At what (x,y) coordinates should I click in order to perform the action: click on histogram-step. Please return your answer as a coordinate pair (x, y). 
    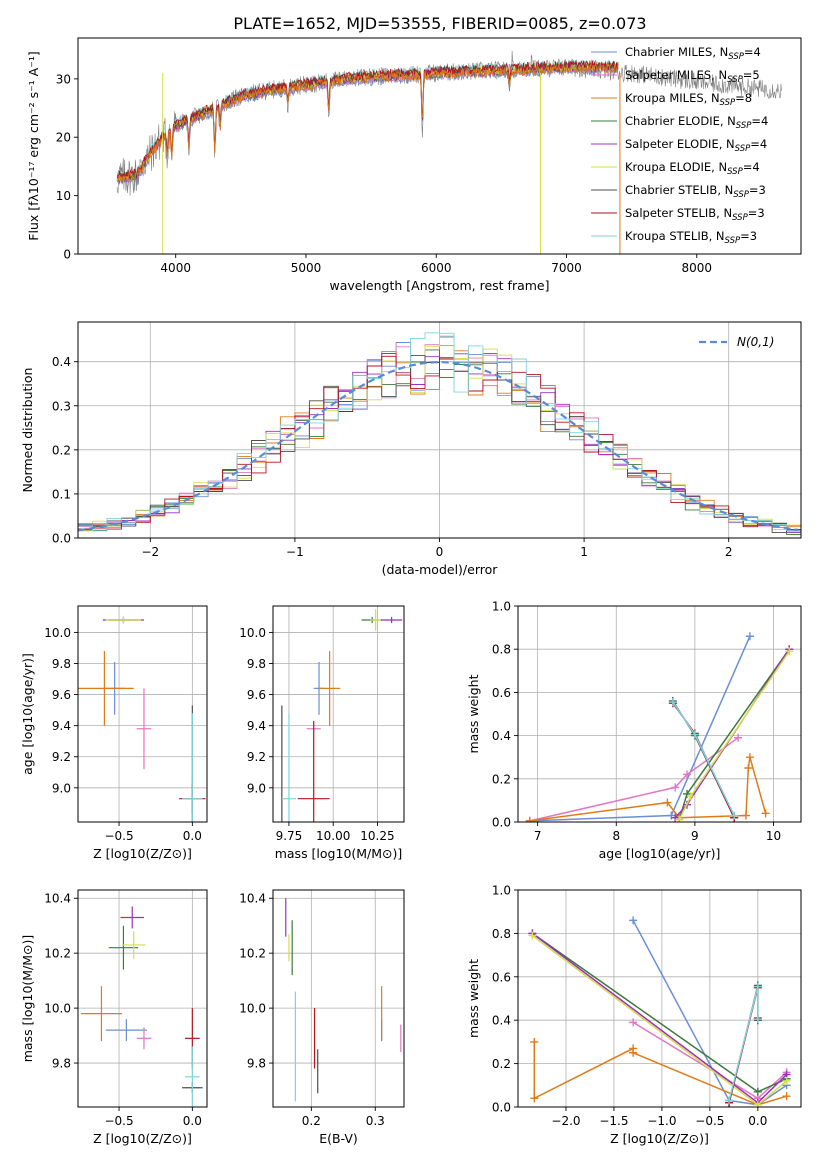
    Looking at the image, I should click on (439, 433).